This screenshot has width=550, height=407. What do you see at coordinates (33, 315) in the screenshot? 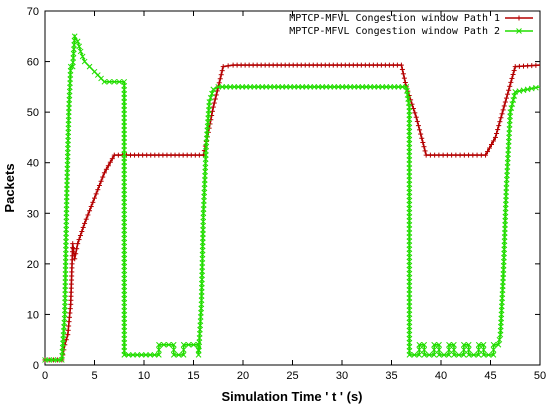
I see `y-tick-label: 10` at bounding box center [33, 315].